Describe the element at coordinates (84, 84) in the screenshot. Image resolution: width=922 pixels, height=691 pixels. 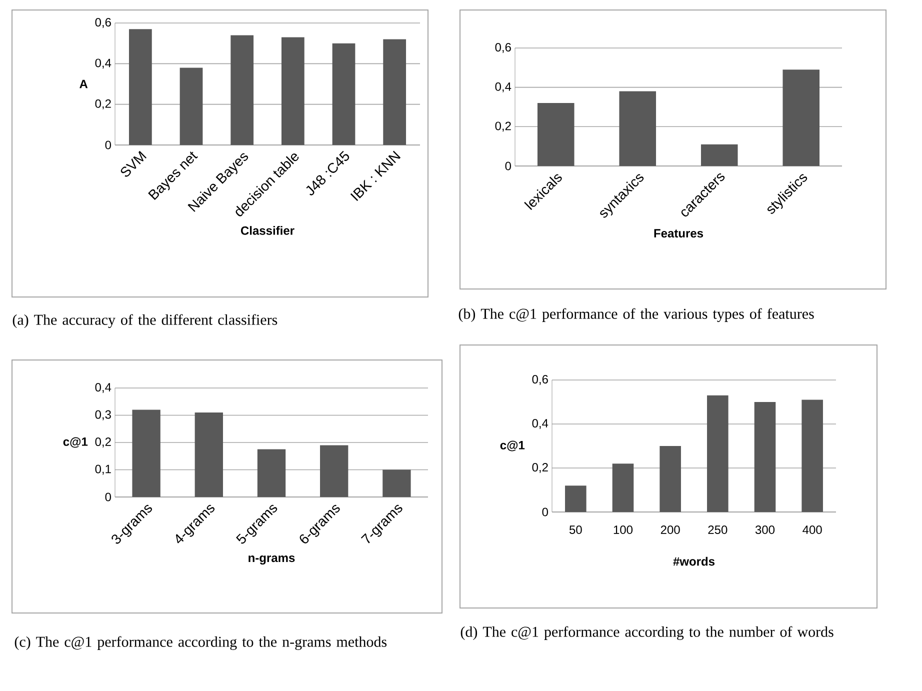
I see `y-axis-title: A` at that location.